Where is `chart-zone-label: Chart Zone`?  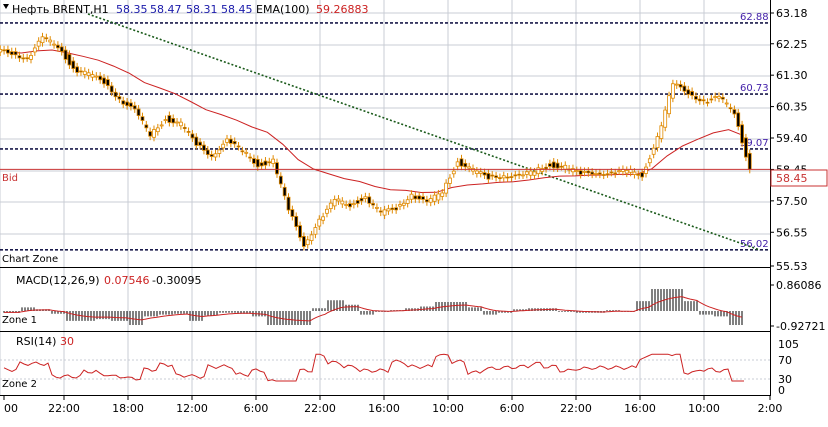
chart-zone-label: Chart Zone is located at coordinates (30, 259).